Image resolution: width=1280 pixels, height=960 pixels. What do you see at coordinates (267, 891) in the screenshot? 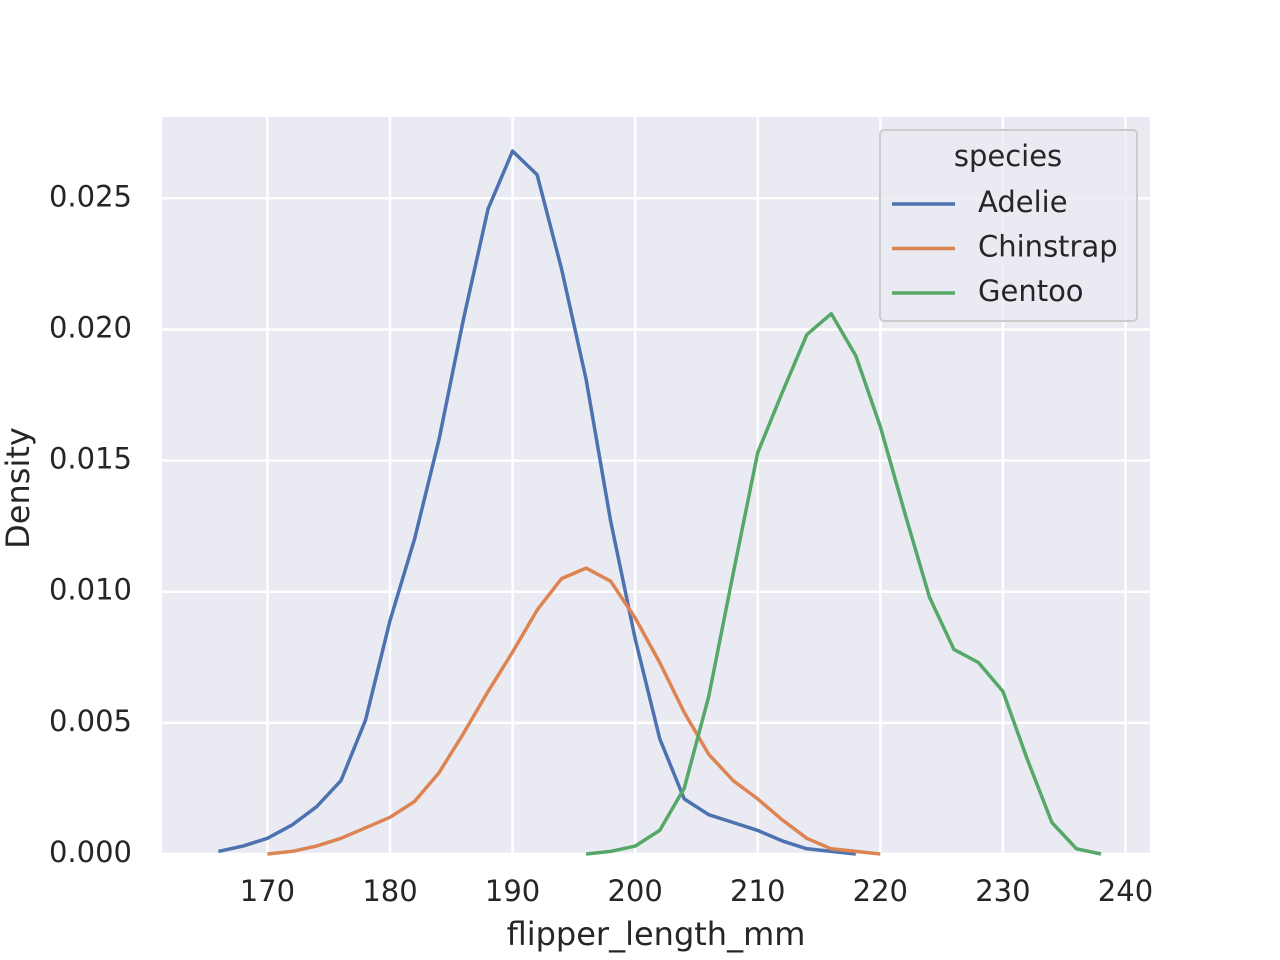
I see `x-tick-label: 170` at bounding box center [267, 891].